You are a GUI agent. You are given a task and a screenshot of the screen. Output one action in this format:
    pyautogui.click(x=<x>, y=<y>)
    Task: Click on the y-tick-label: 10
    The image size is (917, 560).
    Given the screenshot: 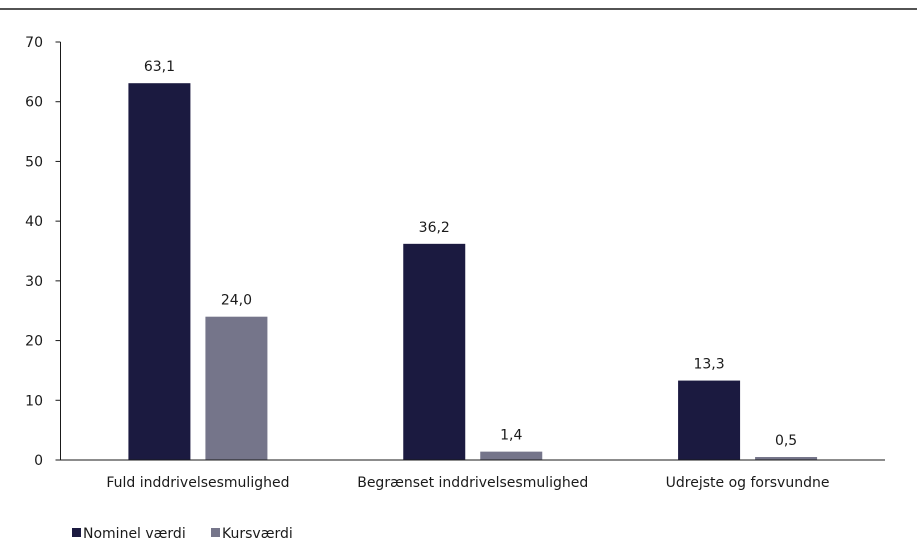 What is the action you would take?
    pyautogui.click(x=34, y=401)
    